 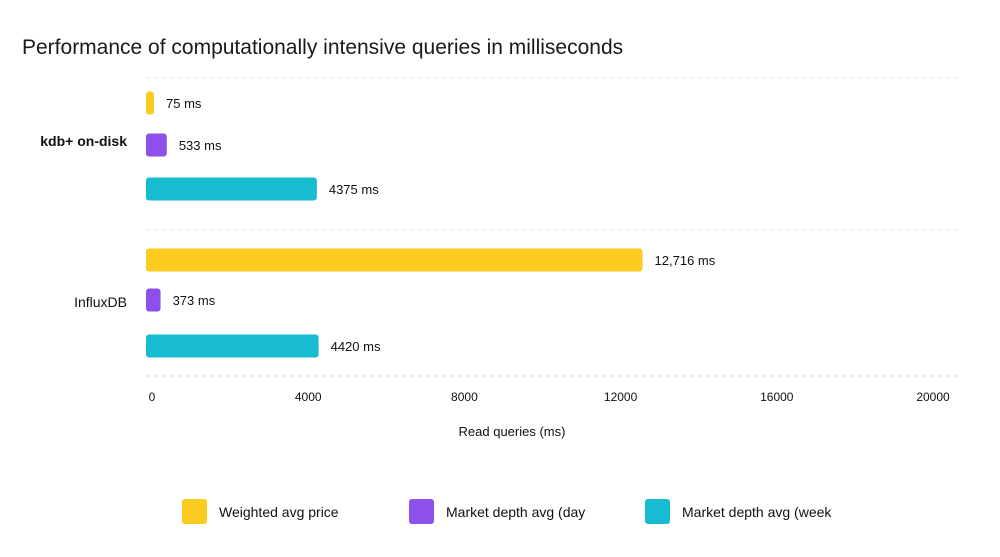 What do you see at coordinates (100, 302) in the screenshot?
I see `category-label: InfluxDB` at bounding box center [100, 302].